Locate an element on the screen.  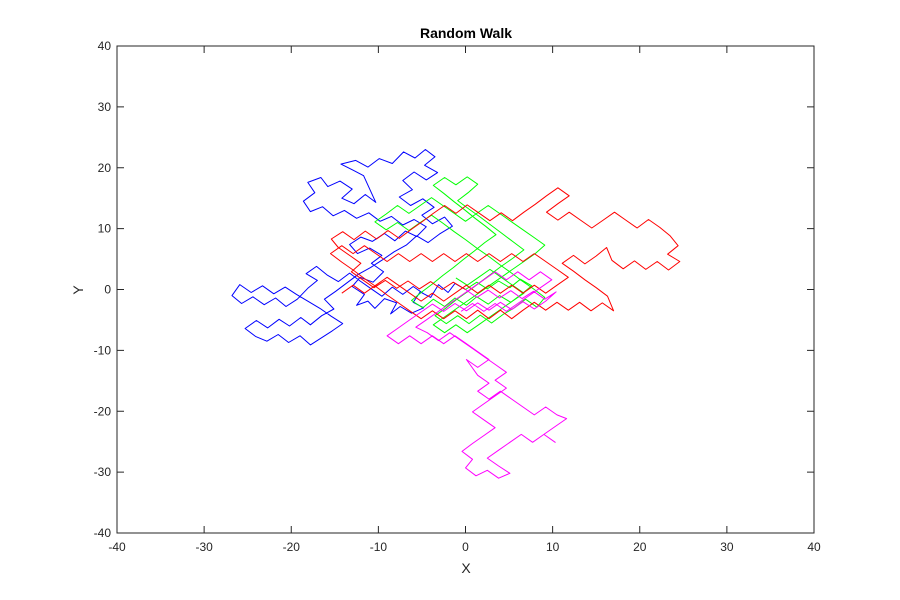
x-tick-label: -20 is located at coordinates (292, 547).